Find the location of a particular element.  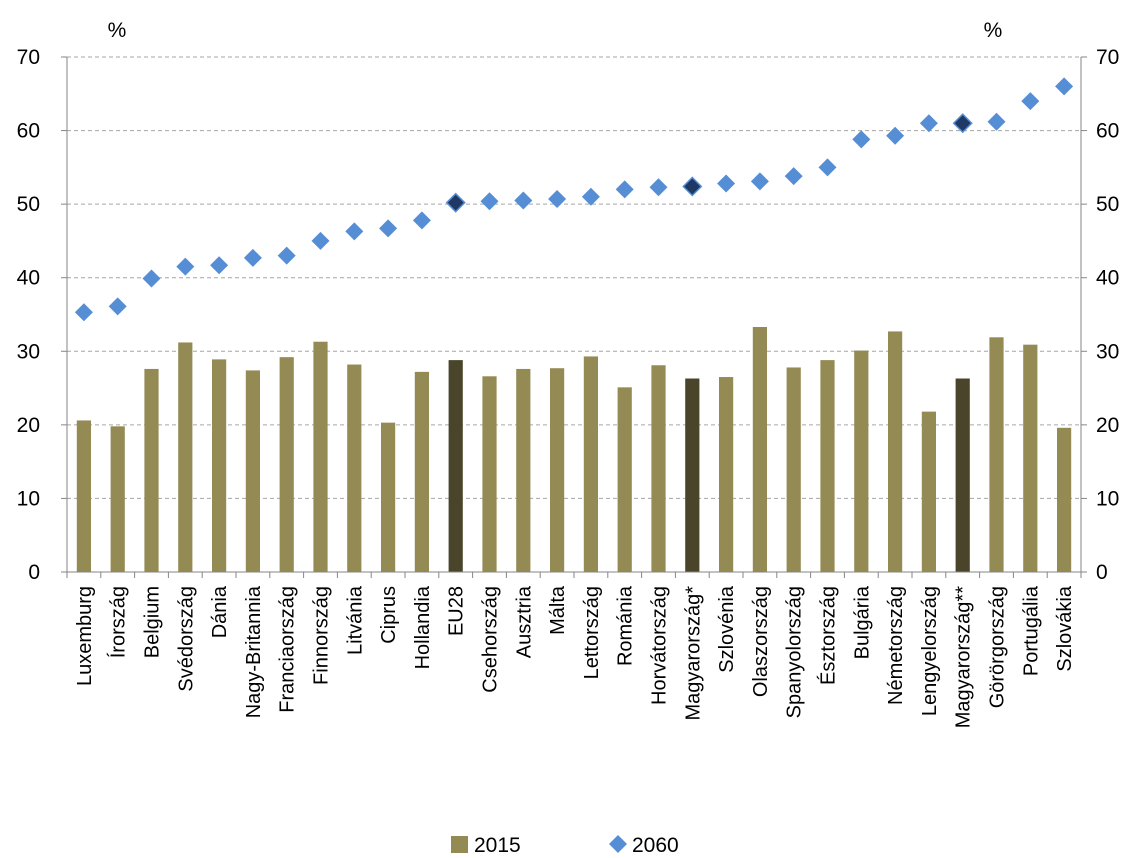

legend-swatch-2015 is located at coordinates (459, 844).